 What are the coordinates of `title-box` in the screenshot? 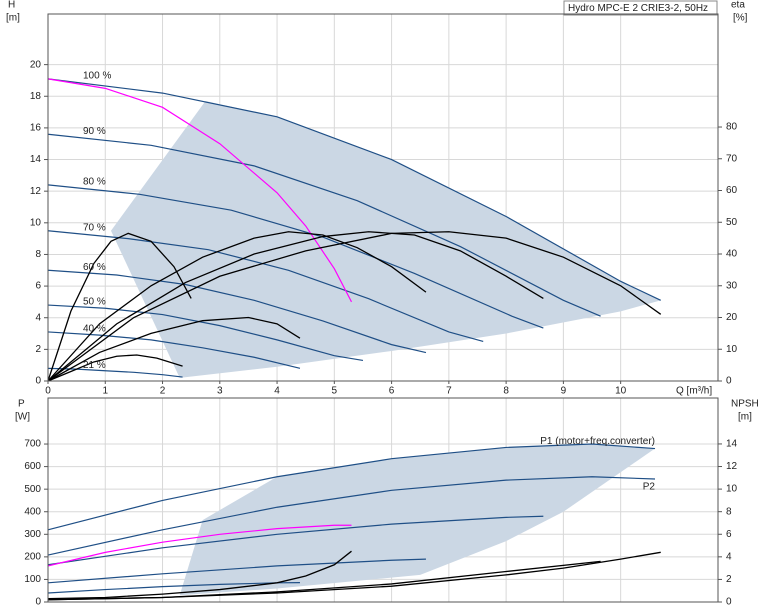 It's located at (640, 8).